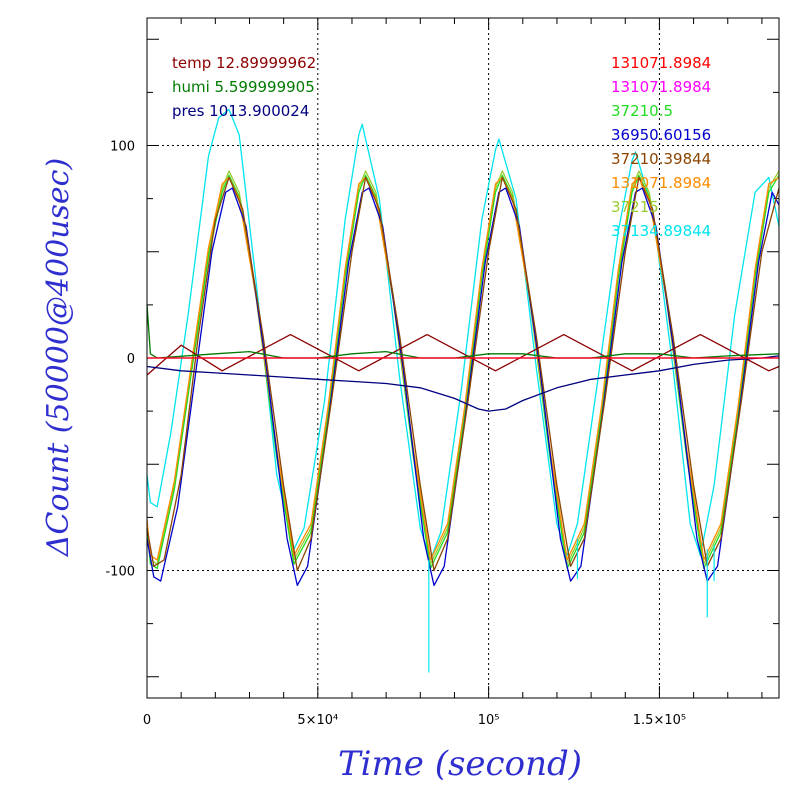 The height and width of the screenshot is (797, 797). What do you see at coordinates (120, 572) in the screenshot?
I see `y-tick-label: -100` at bounding box center [120, 572].